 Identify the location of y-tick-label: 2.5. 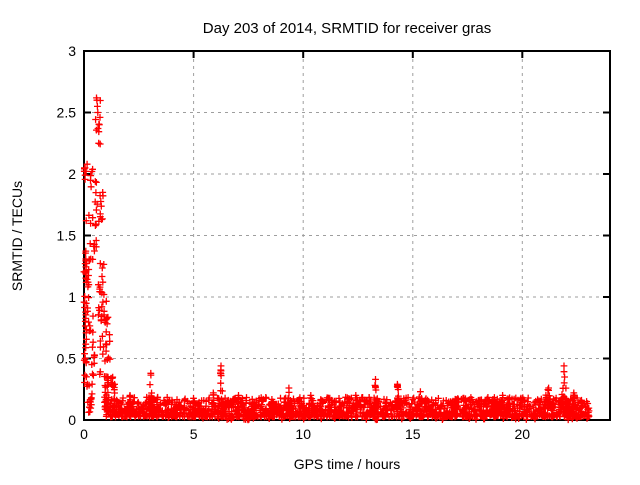
(67, 113).